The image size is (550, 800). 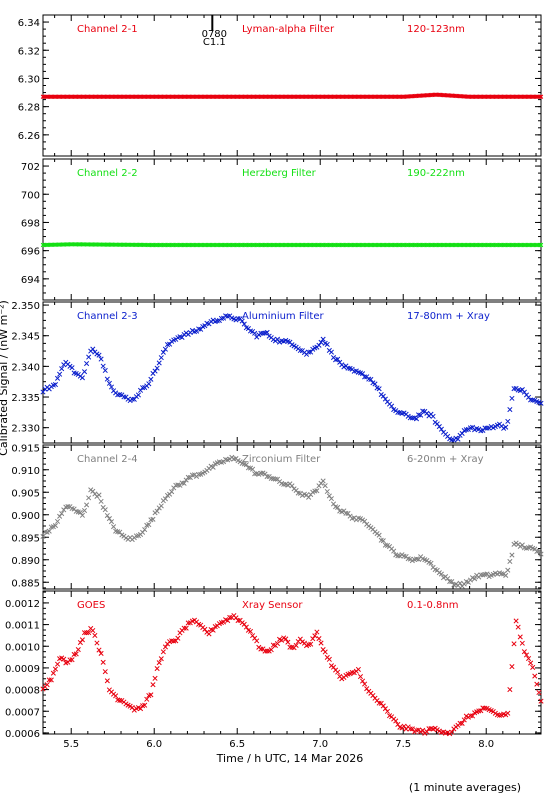 I want to click on y-tick-label: 0.0008, so click(x=22, y=691).